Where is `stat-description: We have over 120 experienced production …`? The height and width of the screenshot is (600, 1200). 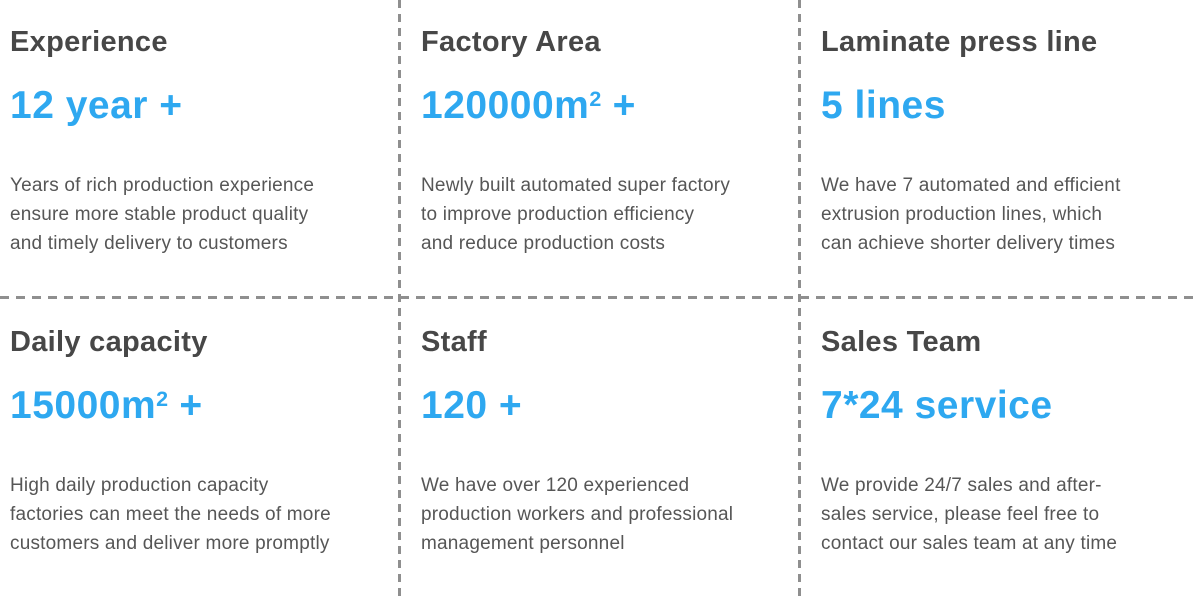
stat-description: We have over 120 experienced production … is located at coordinates (601, 514).